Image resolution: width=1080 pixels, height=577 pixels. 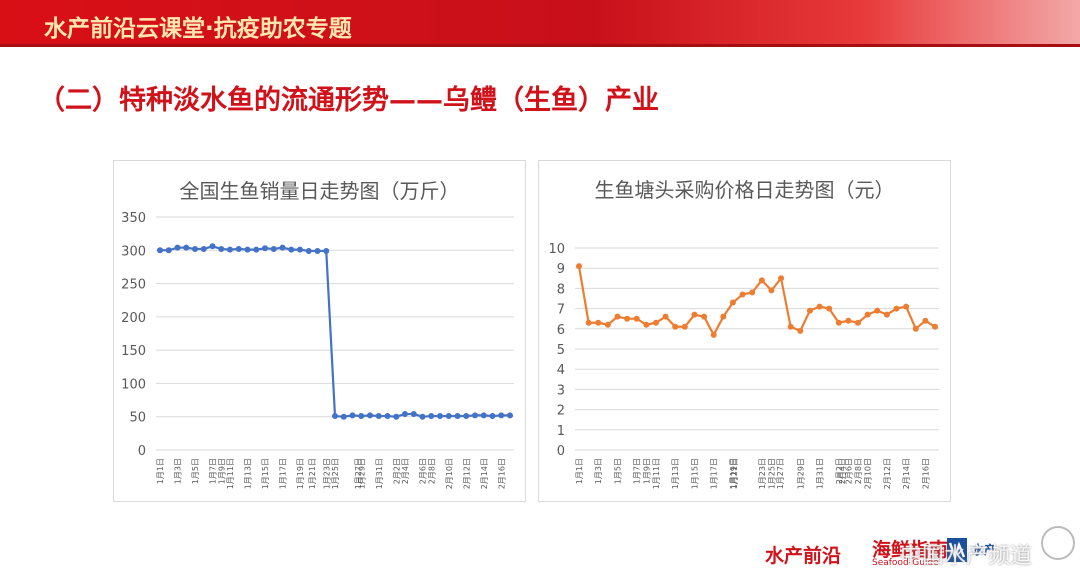 What do you see at coordinates (358, 473) in the screenshot?
I see `x-tick-label: 1月27日` at bounding box center [358, 473].